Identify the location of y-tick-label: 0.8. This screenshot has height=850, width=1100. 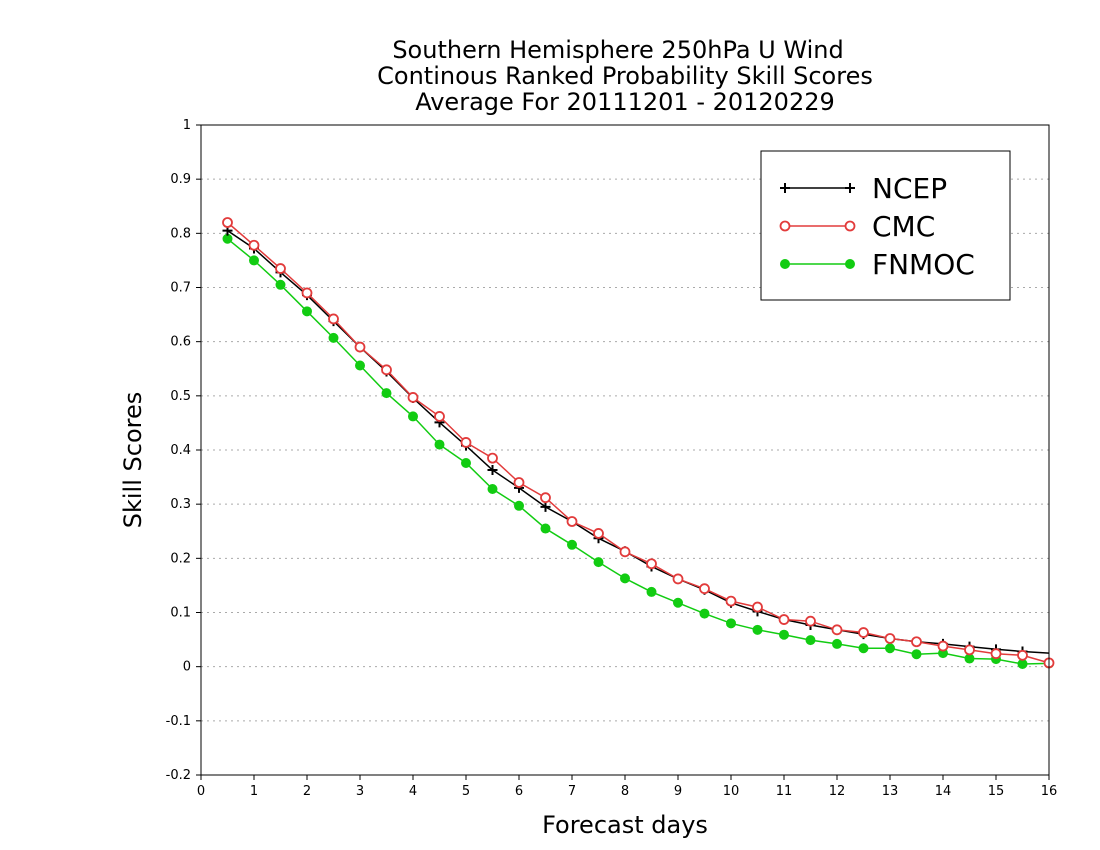
(180, 233).